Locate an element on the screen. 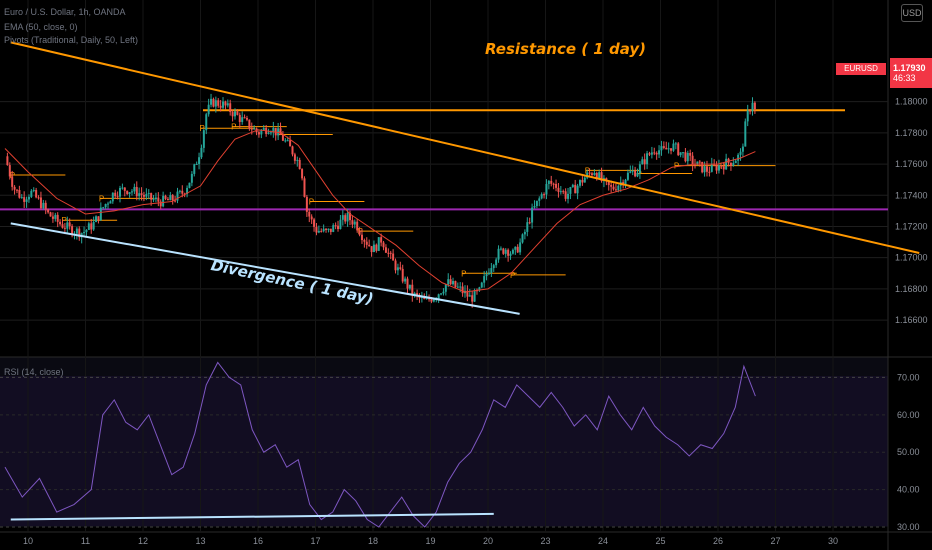  ema-legend: EMA (50, close, 0) is located at coordinates (41, 27).